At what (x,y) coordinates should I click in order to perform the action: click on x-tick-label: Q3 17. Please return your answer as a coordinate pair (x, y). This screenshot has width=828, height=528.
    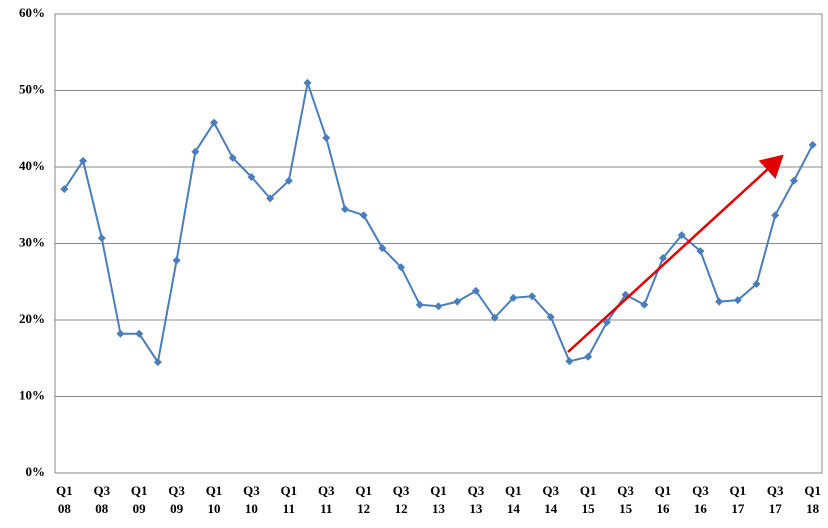
    Looking at the image, I should click on (775, 499).